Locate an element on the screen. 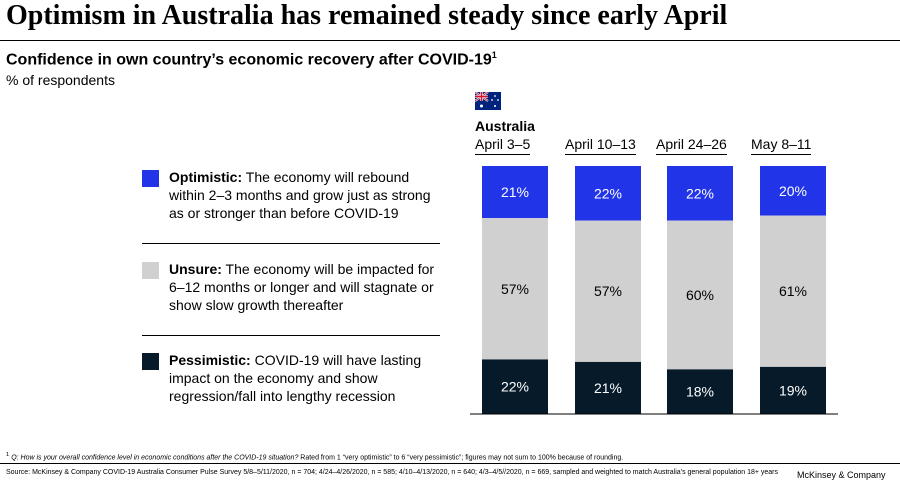 The width and height of the screenshot is (900, 494). period-label-4: May 8–11 is located at coordinates (781, 145).